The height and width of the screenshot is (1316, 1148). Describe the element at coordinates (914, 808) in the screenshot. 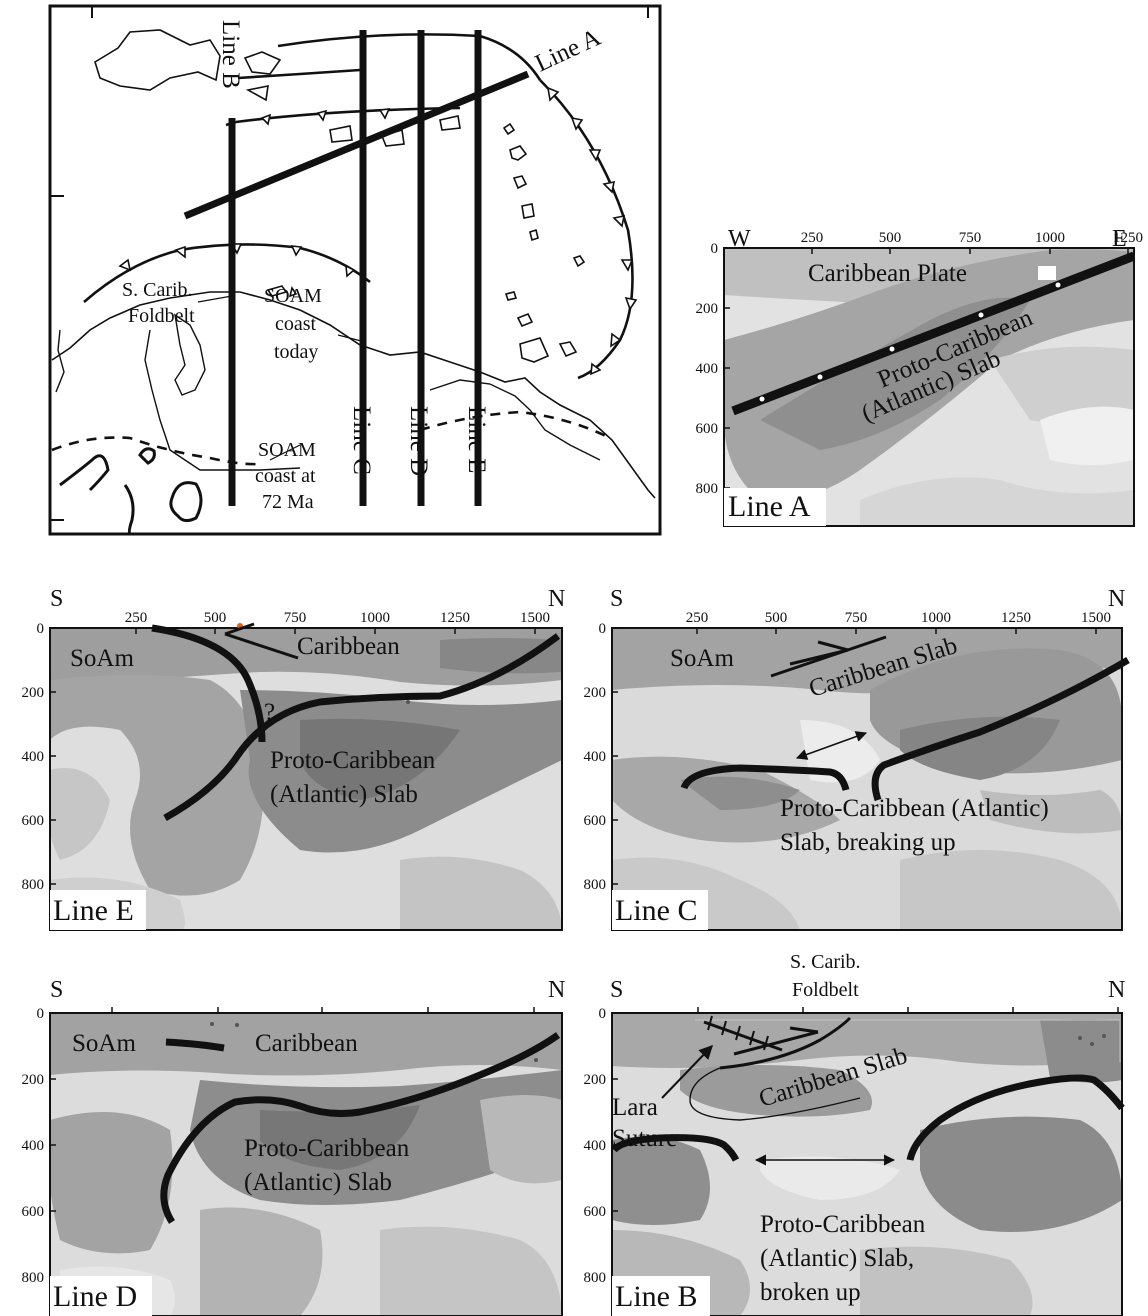

I see `line-c-slab-label-1: Proto-Caribbean (Atlantic)` at that location.